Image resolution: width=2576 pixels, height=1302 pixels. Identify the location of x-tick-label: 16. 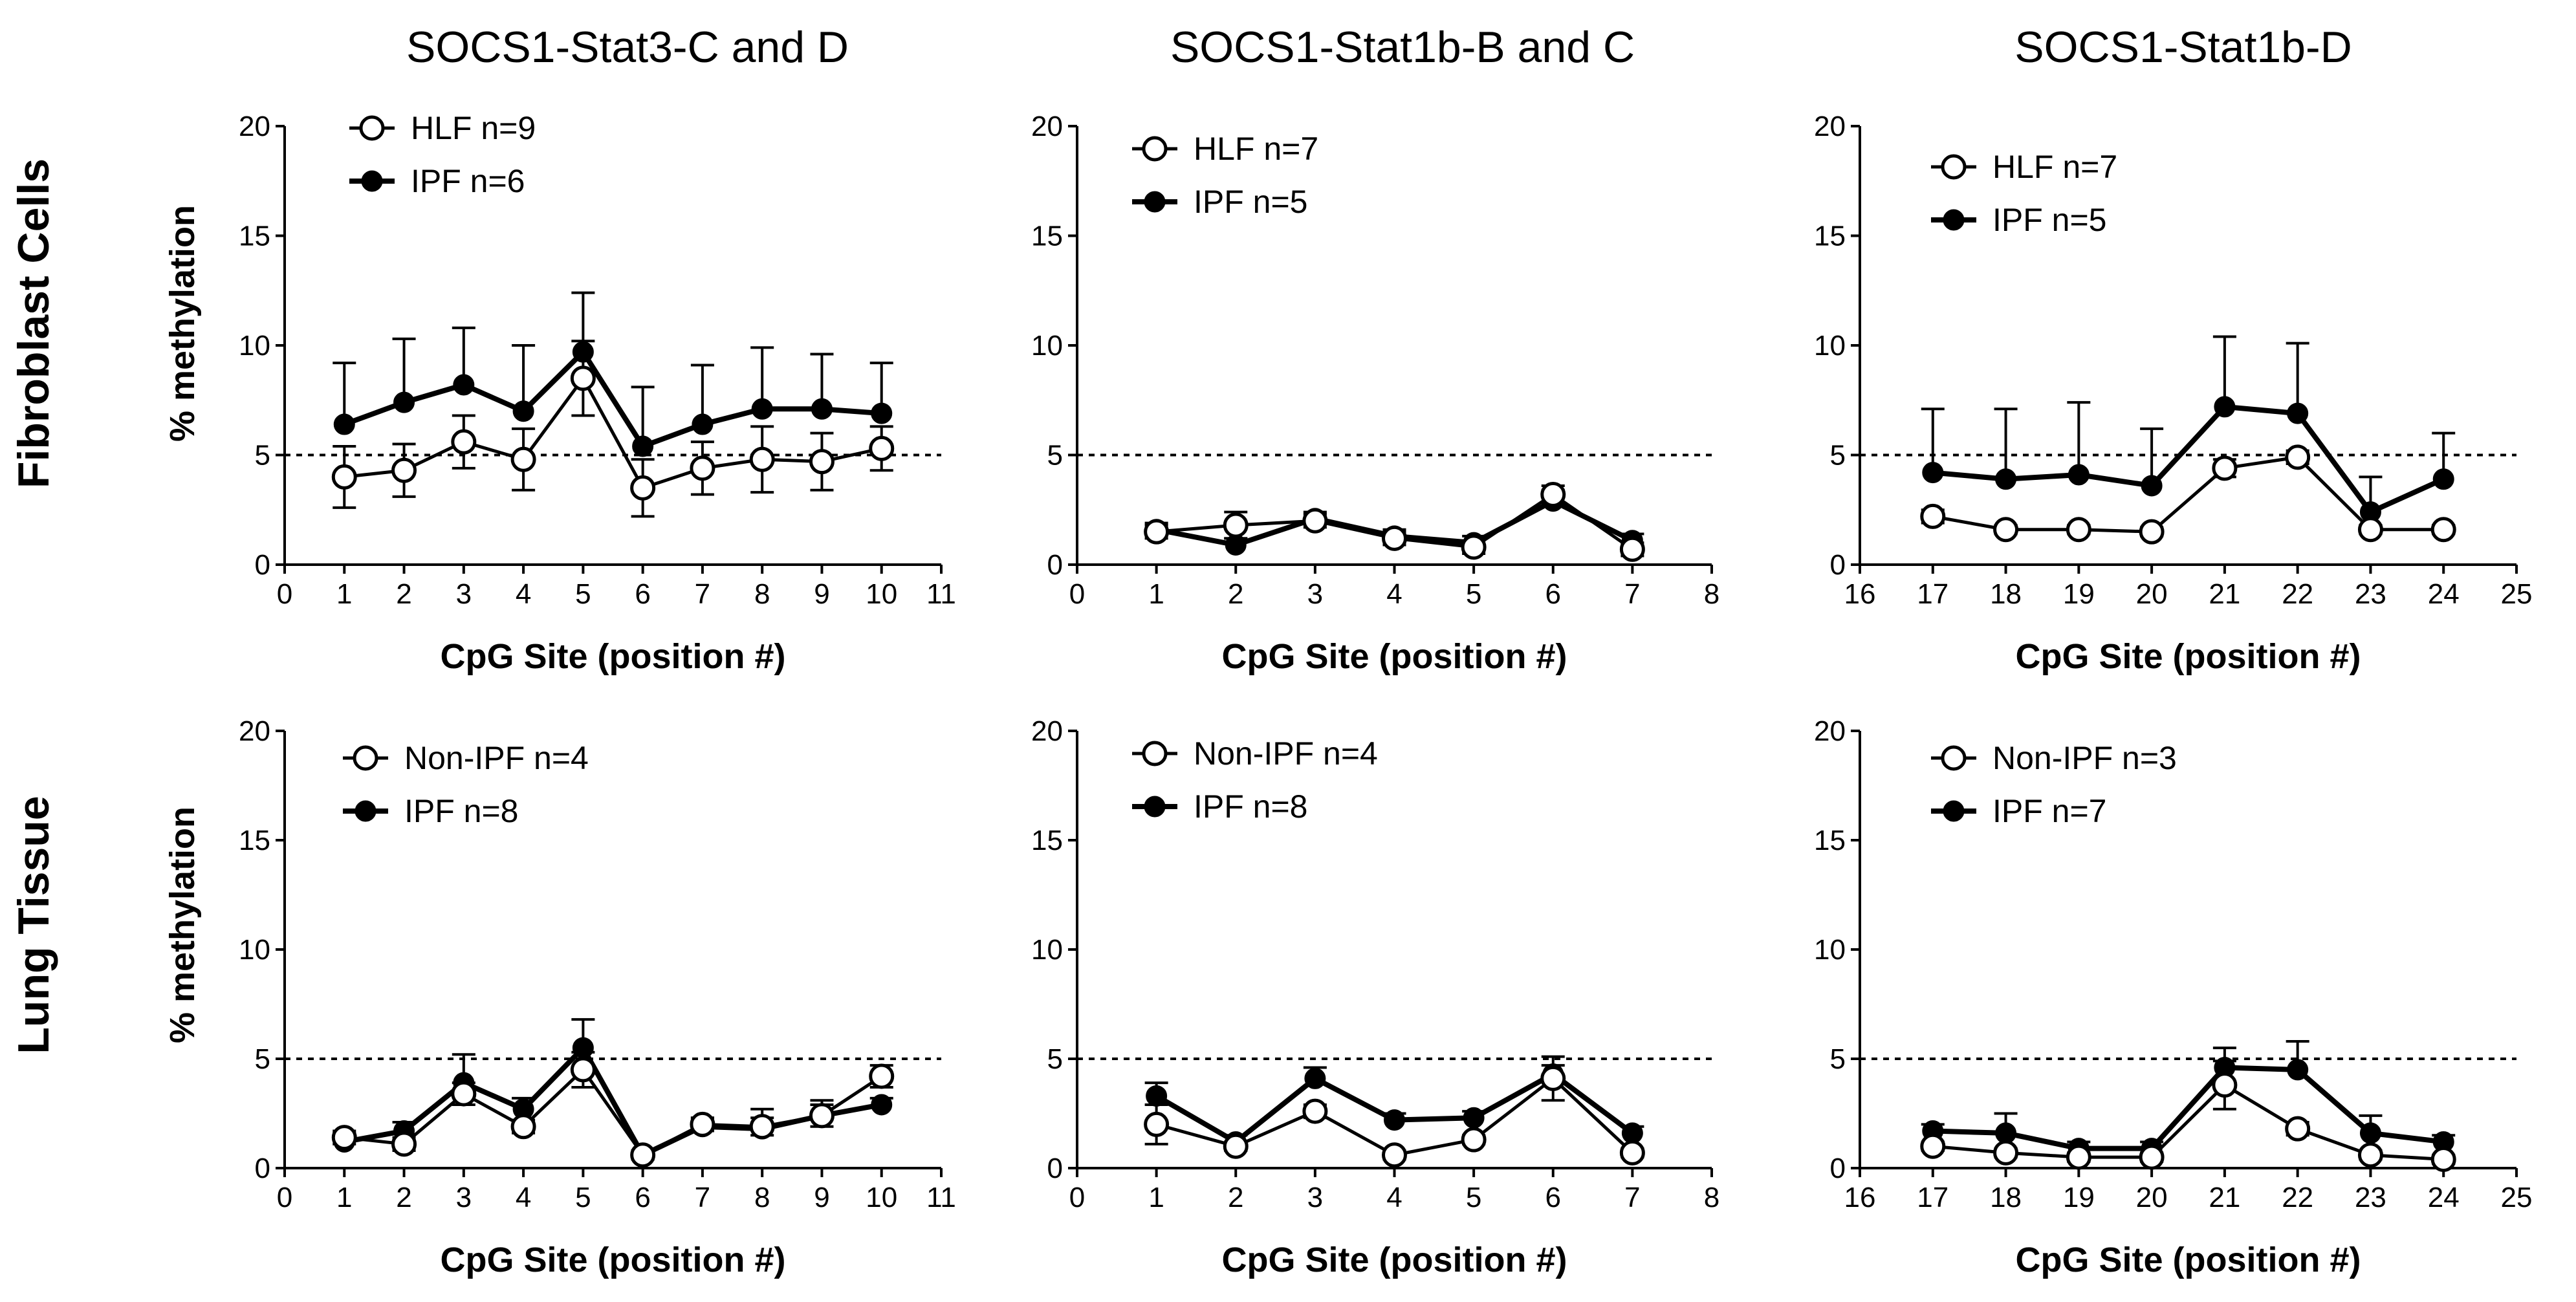
(1860, 1197).